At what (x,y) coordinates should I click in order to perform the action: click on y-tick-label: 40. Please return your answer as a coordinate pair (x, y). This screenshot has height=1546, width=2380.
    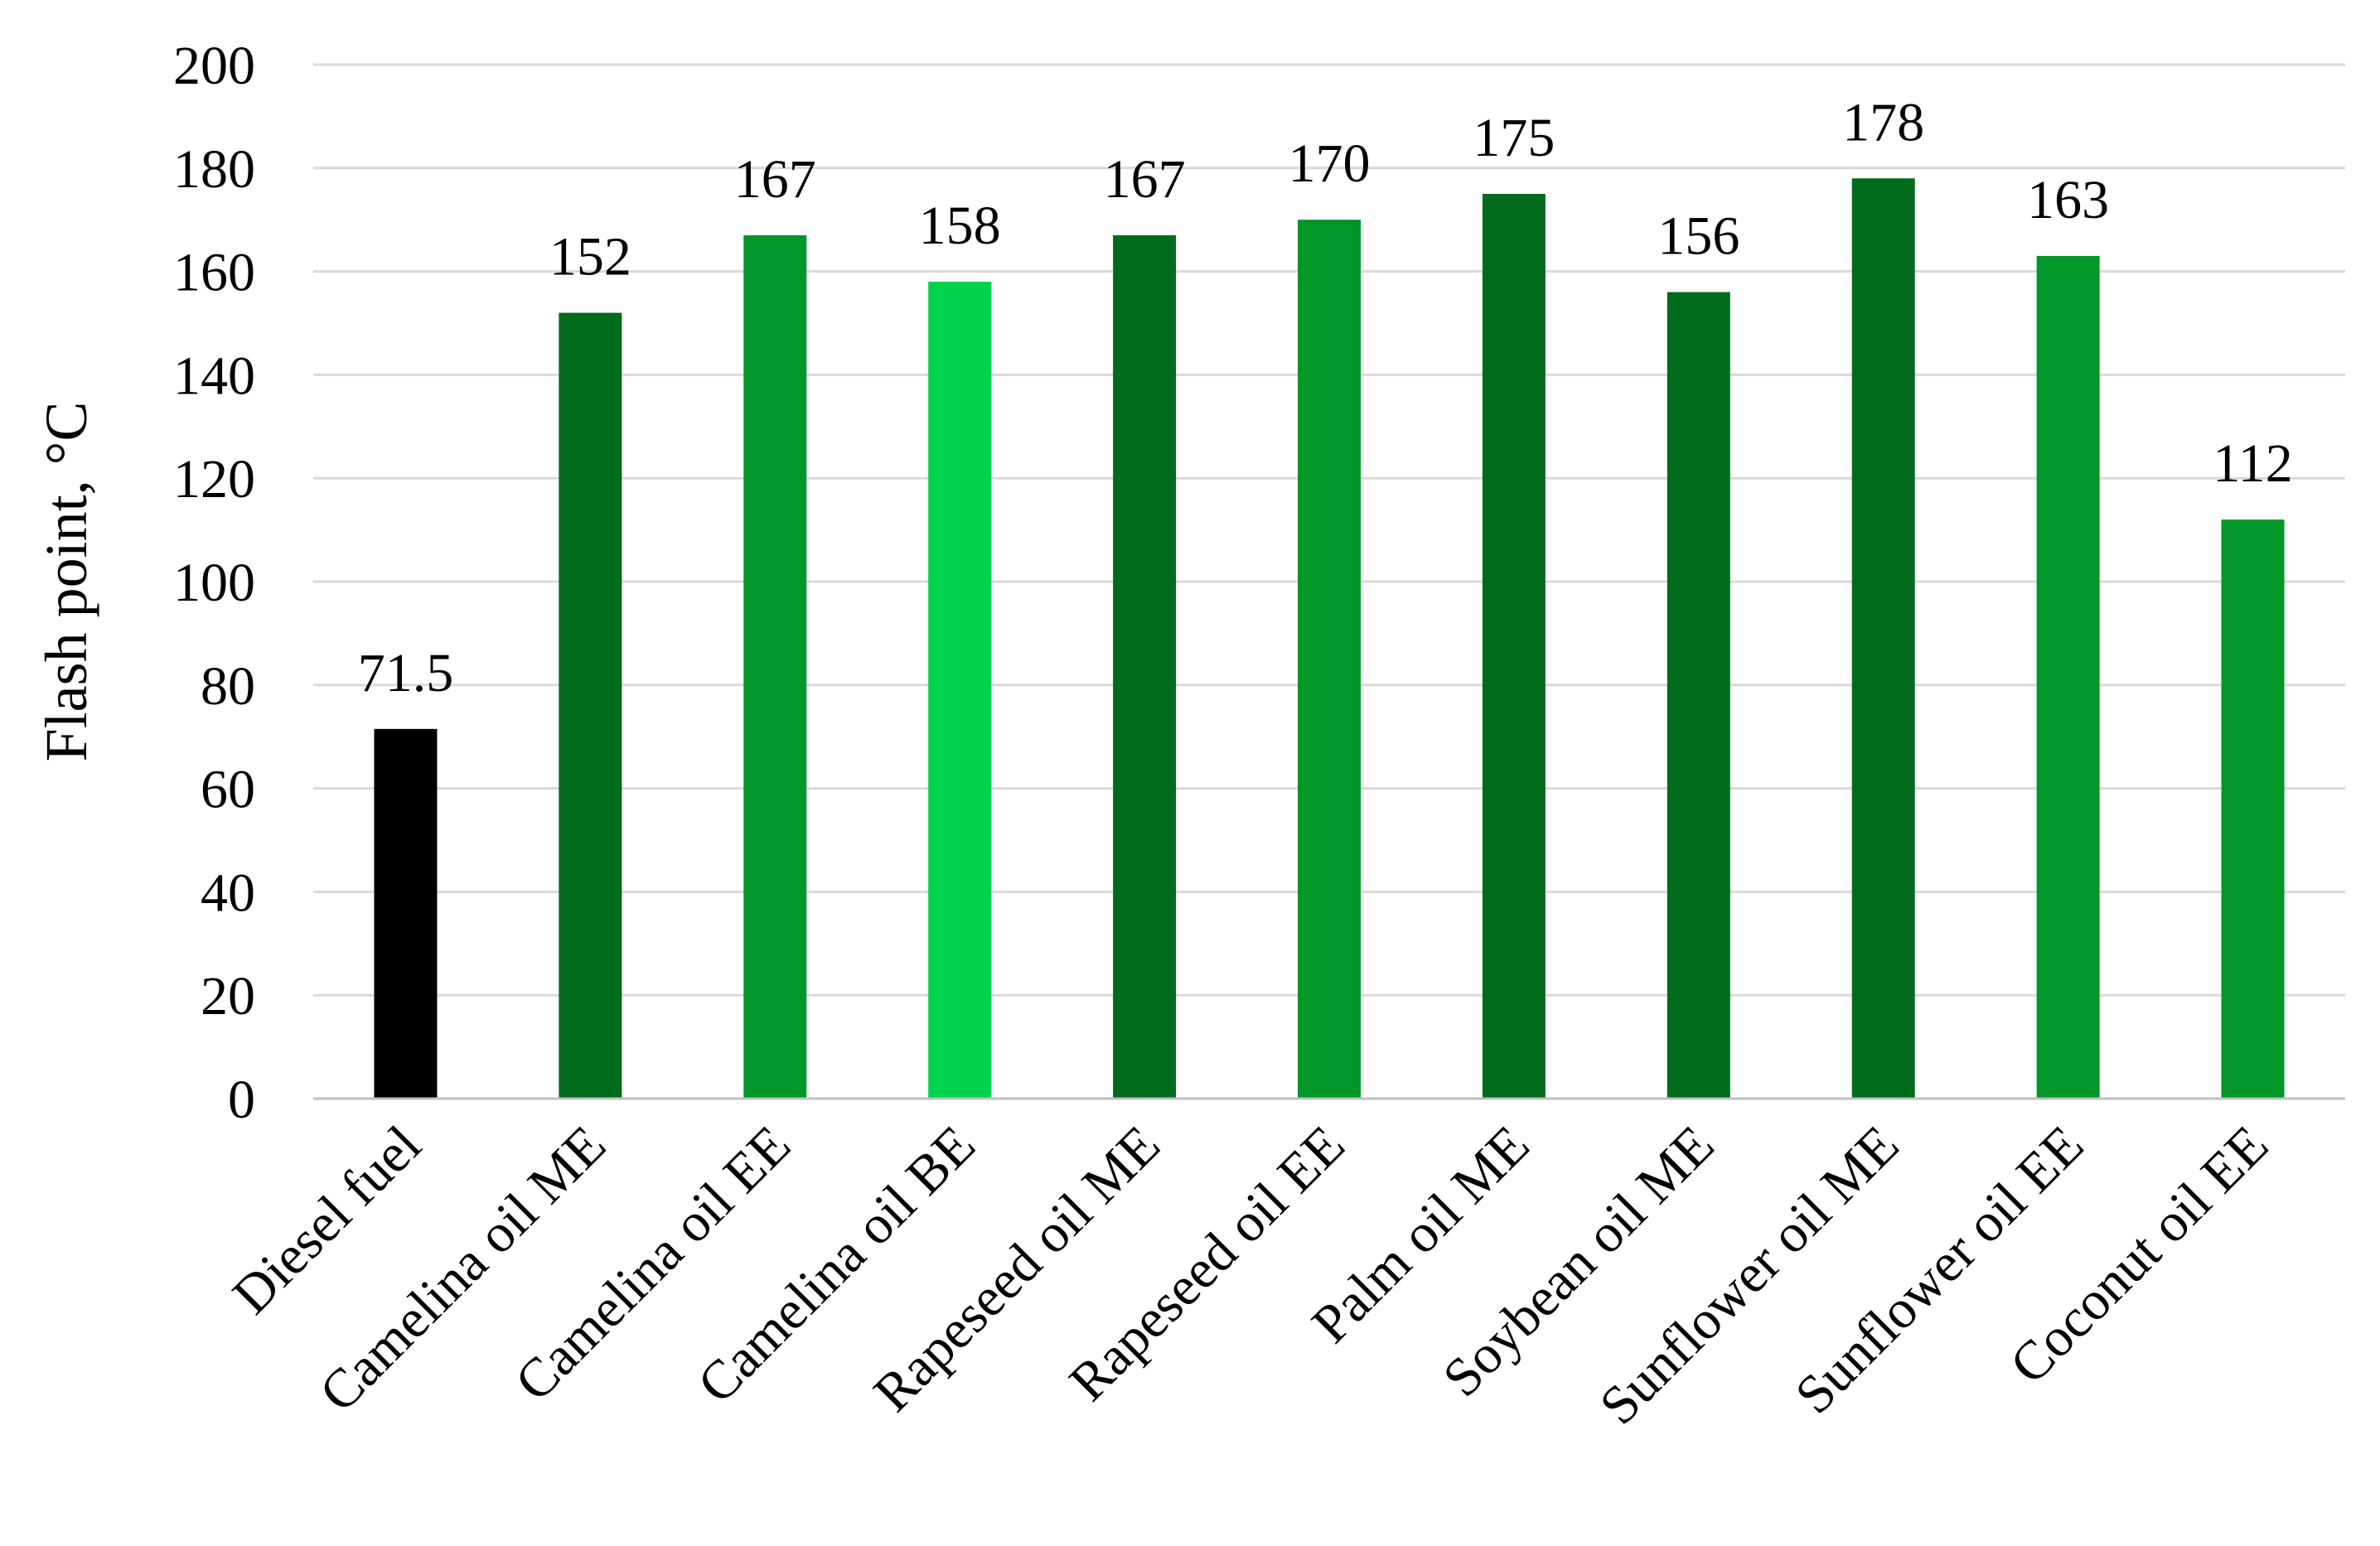
    Looking at the image, I should click on (228, 892).